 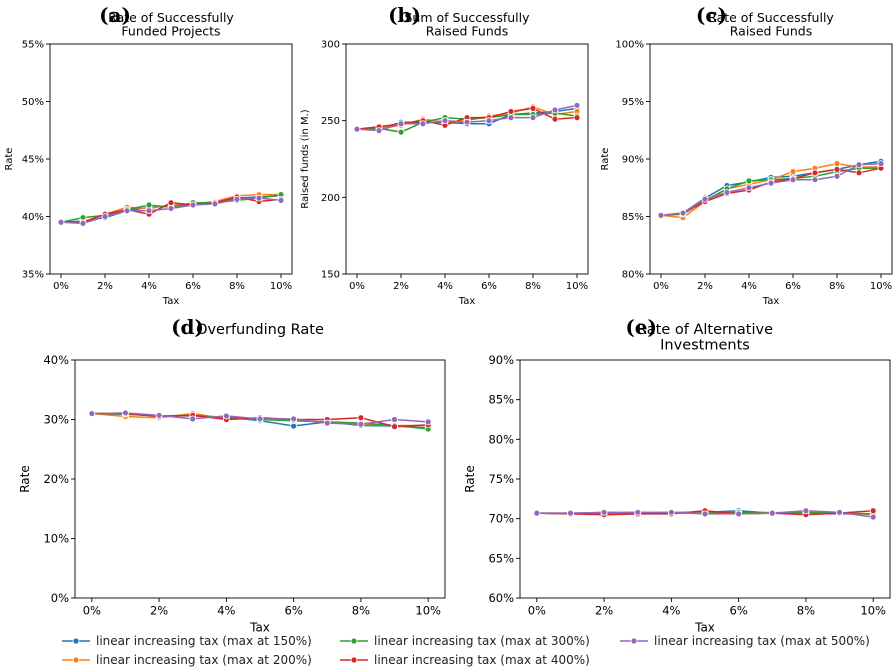 What do you see at coordinates (705, 330) in the screenshot?
I see `panel-title-line: Rate of Alternative` at bounding box center [705, 330].